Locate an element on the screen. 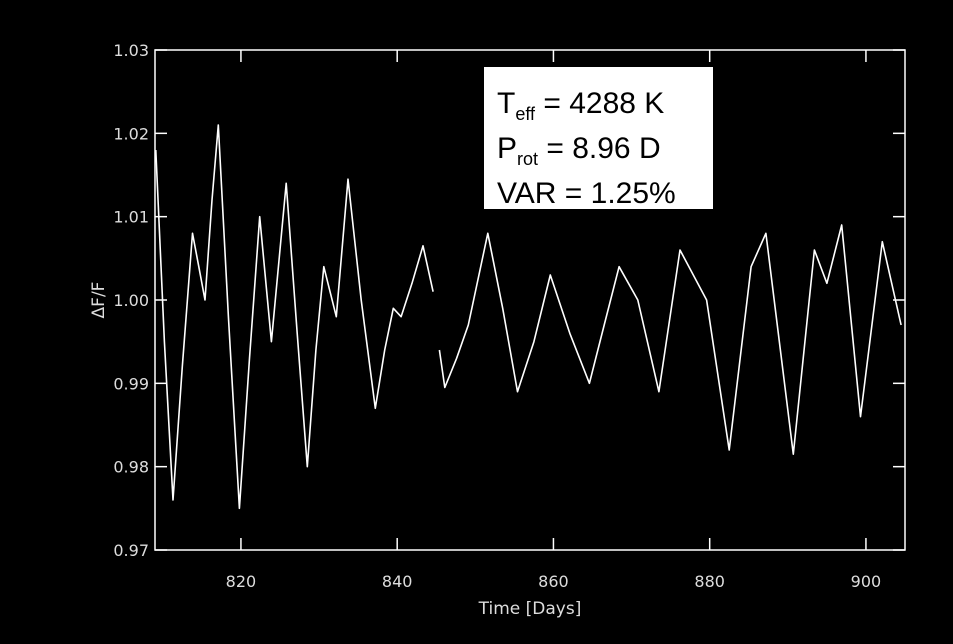 This screenshot has height=644, width=953. y-tick-label: 1.00 is located at coordinates (131, 300).